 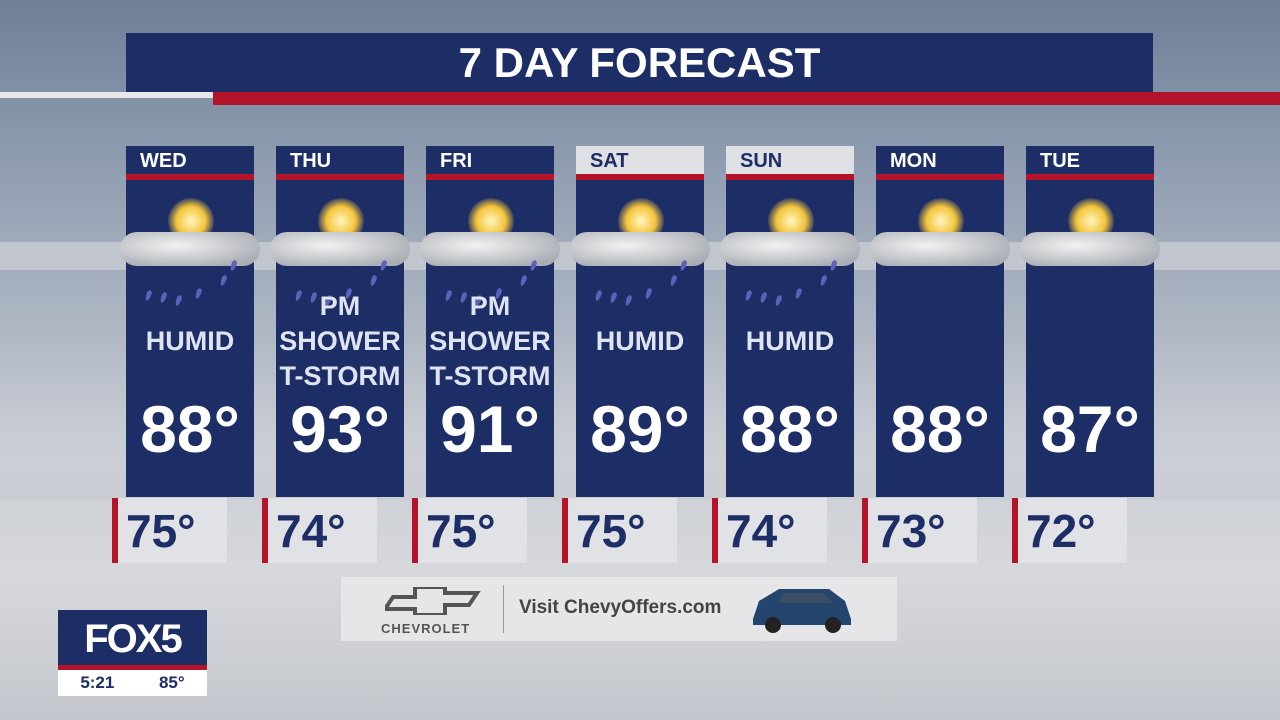 What do you see at coordinates (940, 321) in the screenshot?
I see `forecast-day-mon: MON 88°` at bounding box center [940, 321].